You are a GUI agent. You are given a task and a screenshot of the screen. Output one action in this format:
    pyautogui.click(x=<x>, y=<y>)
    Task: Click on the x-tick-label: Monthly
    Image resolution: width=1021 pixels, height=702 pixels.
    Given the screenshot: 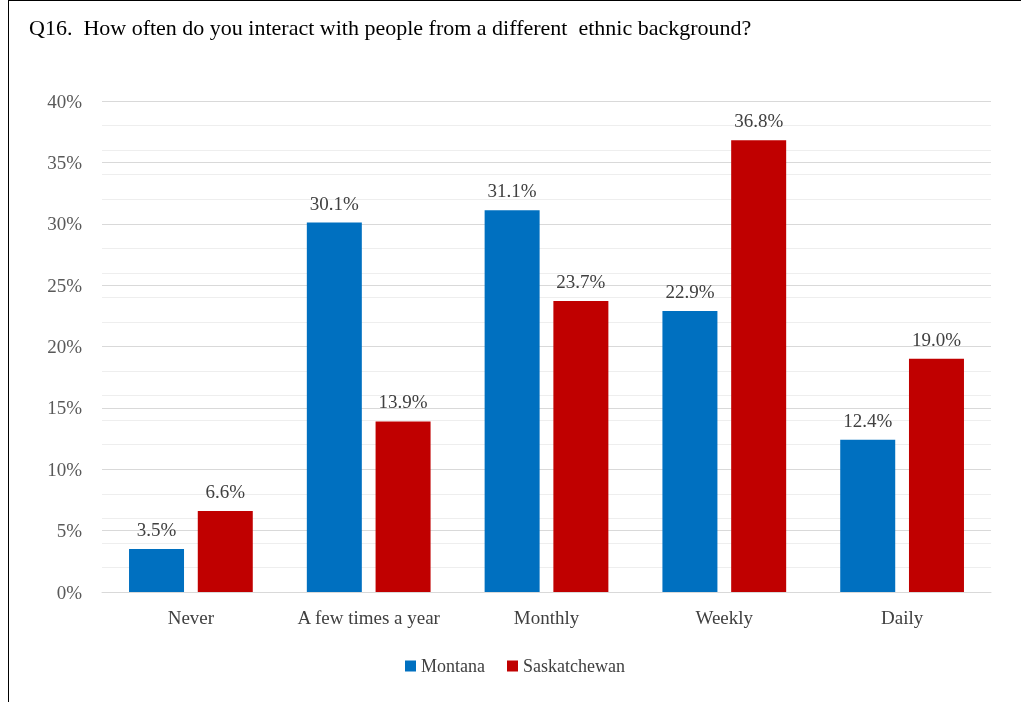 What is the action you would take?
    pyautogui.click(x=546, y=617)
    